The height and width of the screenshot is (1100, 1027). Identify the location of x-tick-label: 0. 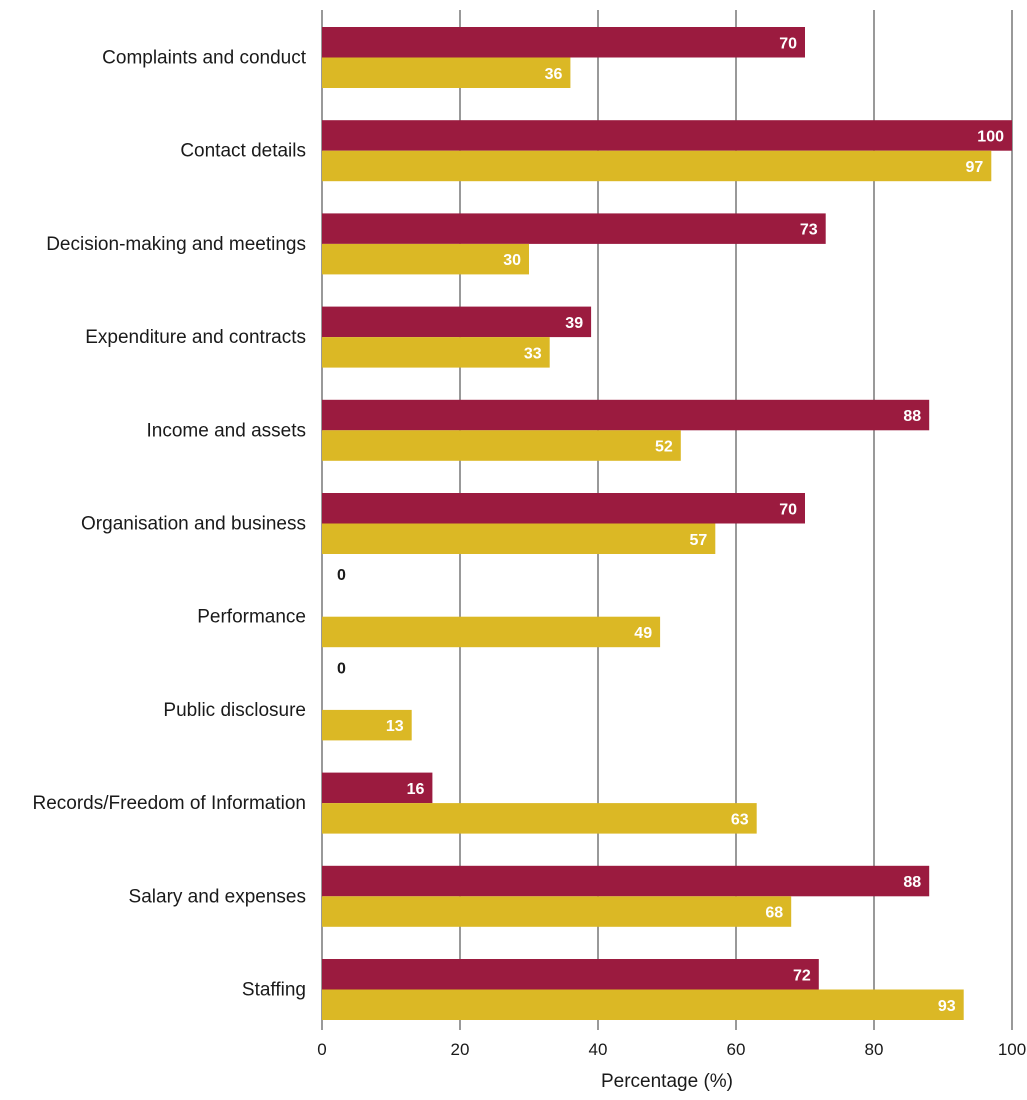
(321, 1049).